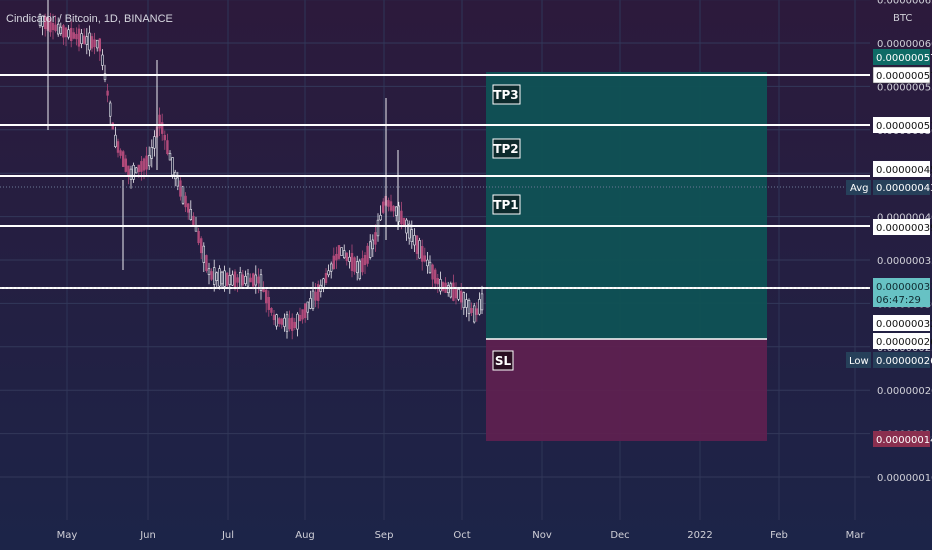  I want to click on price-label-top: 0.00000057, so click(902, 57).